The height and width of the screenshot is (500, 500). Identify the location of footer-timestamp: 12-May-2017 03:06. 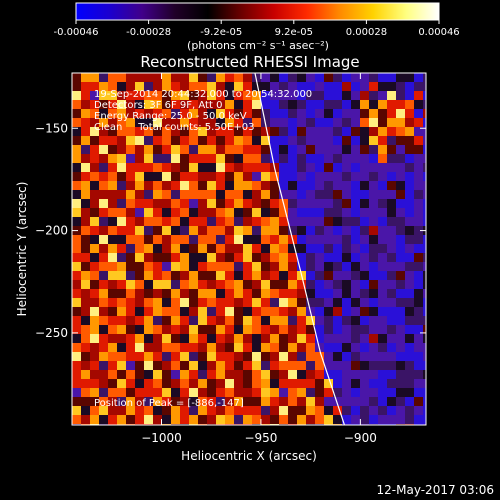
(435, 490).